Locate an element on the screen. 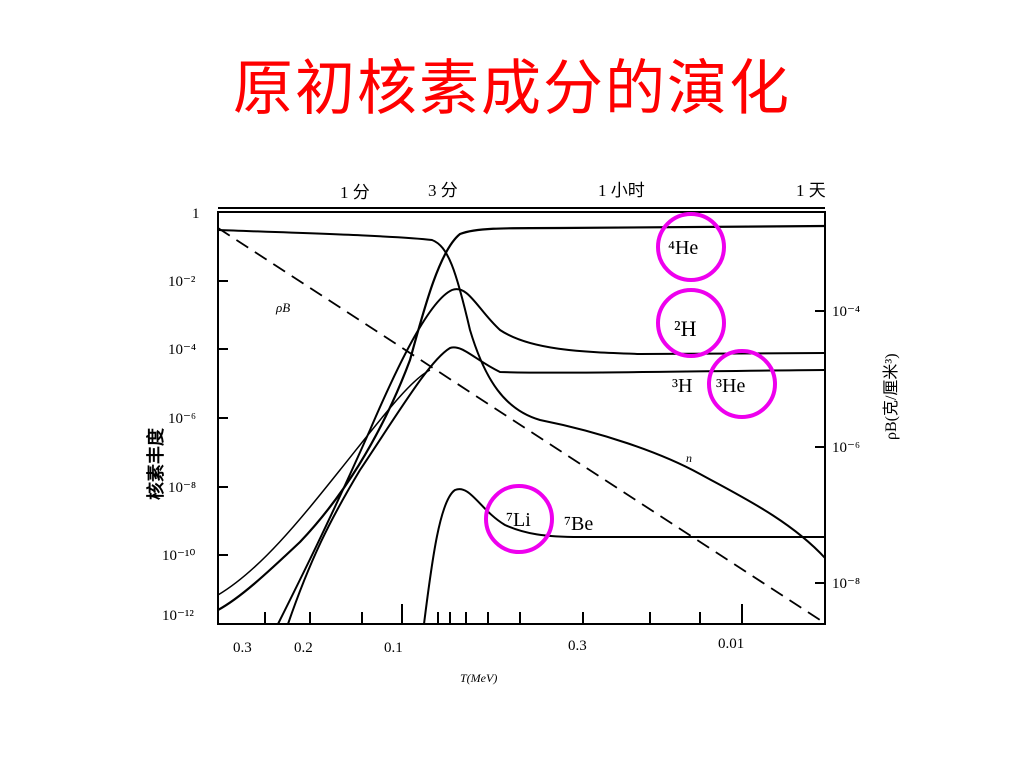 The width and height of the screenshot is (1024, 768). y-right-tick-label: 10⁻⁶ is located at coordinates (846, 448).